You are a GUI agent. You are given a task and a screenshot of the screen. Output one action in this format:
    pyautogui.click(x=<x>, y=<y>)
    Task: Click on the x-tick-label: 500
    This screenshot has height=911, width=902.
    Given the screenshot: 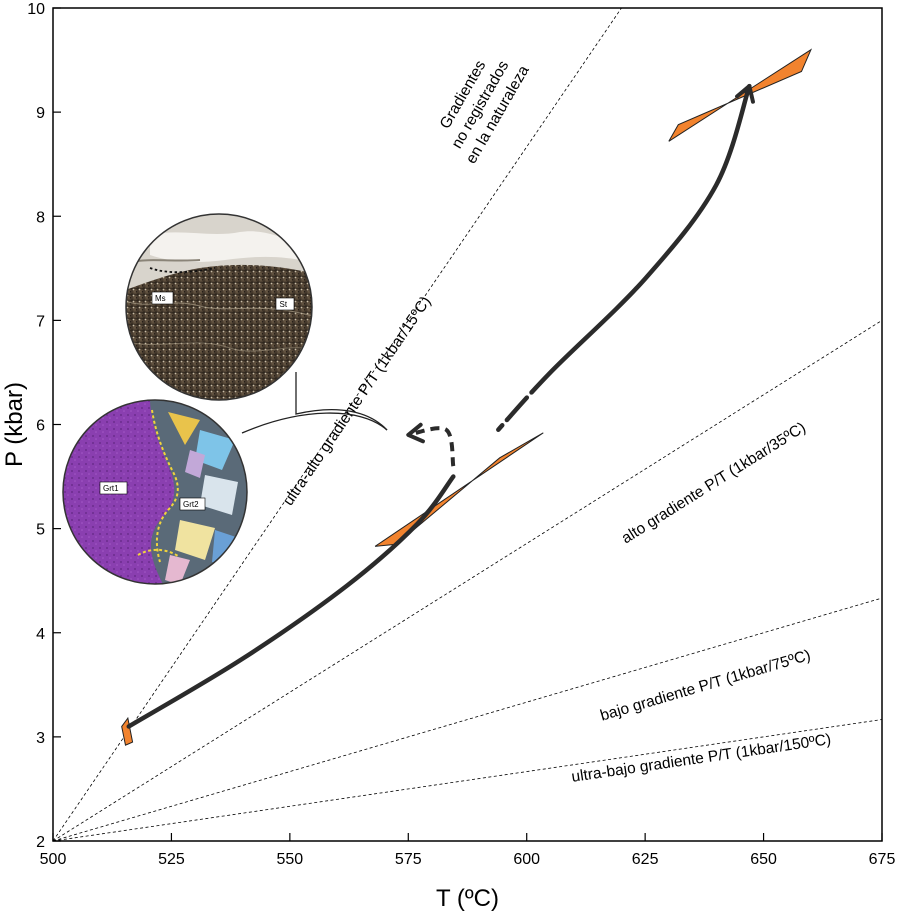 What is the action you would take?
    pyautogui.click(x=53, y=859)
    